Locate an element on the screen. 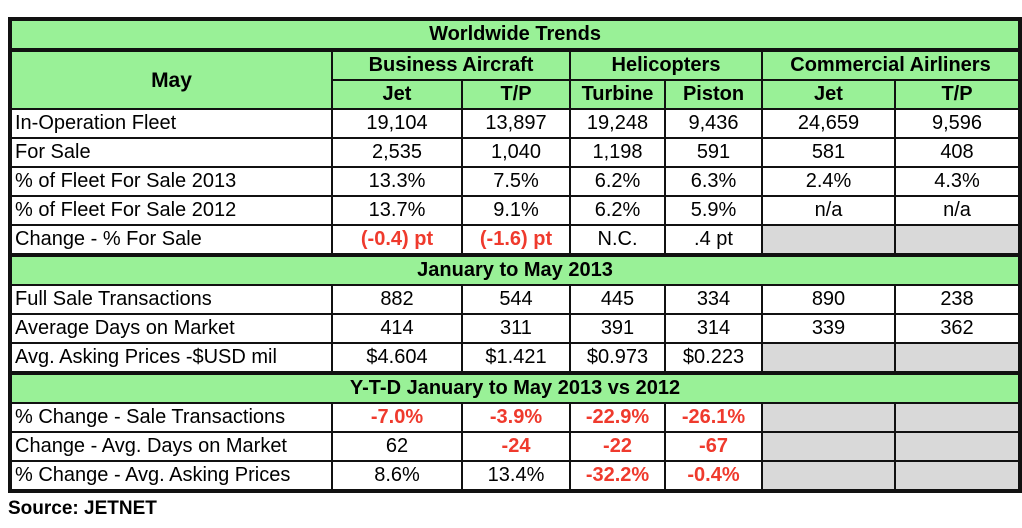 The image size is (1022, 528). value-cell: 362 is located at coordinates (957, 328).